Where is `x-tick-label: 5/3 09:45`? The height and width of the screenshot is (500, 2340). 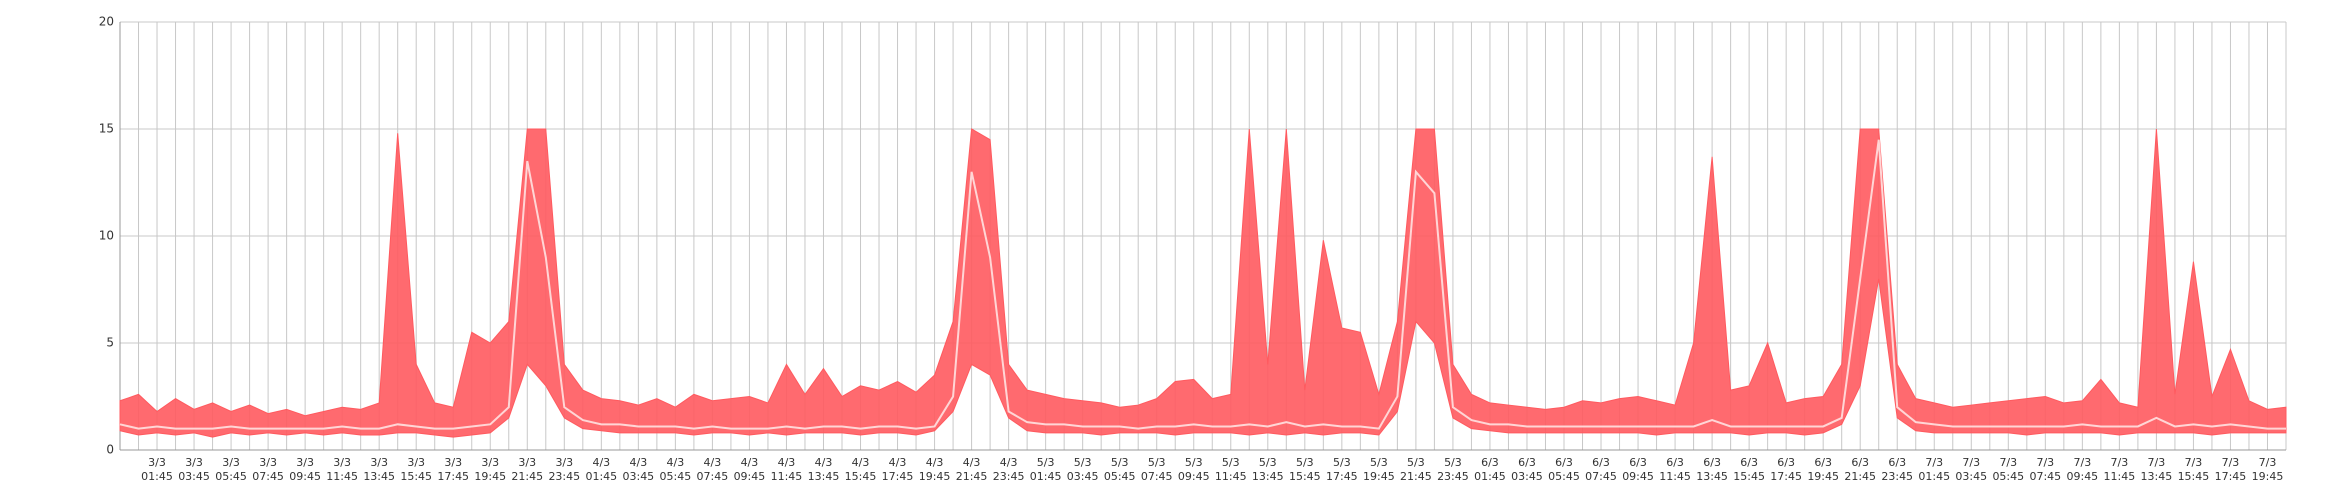 x-tick-label: 5/3 09:45 is located at coordinates (1193, 469).